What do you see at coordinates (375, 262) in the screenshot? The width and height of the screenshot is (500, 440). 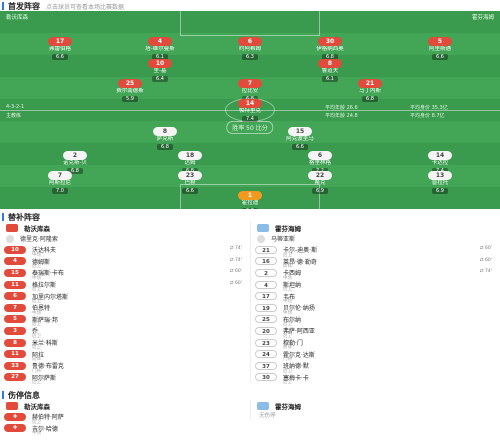 I see `sub-player-row: 16 莱昂·德·勒奇 前锋 ⇄ 60'` at bounding box center [375, 262].